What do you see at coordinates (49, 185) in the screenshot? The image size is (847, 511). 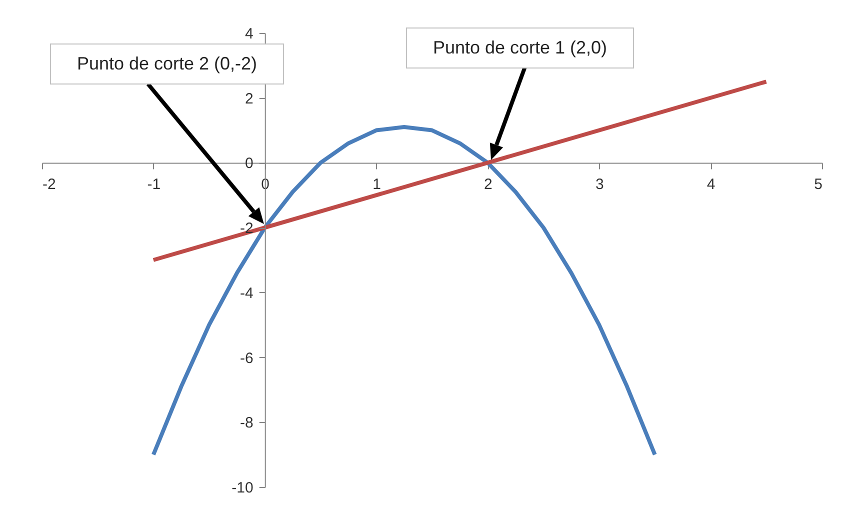 I see `x-tick-label: -2` at bounding box center [49, 185].